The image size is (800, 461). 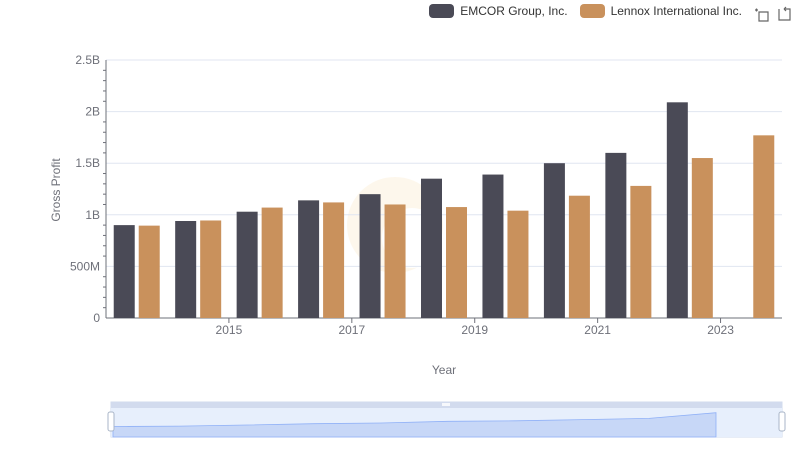 What do you see at coordinates (676, 11) in the screenshot?
I see `legend-label-lennox: Lennox International Inc.` at bounding box center [676, 11].